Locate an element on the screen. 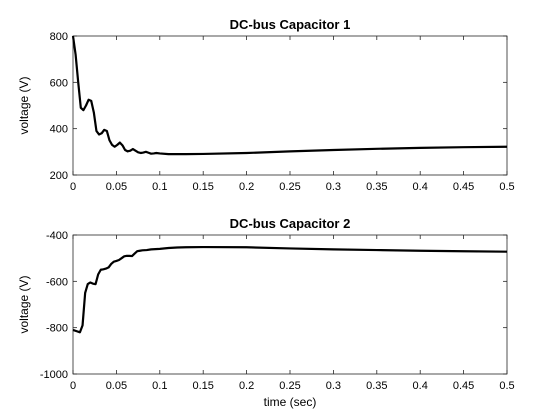  chart2-xtick-label: 0.5 is located at coordinates (506, 386).